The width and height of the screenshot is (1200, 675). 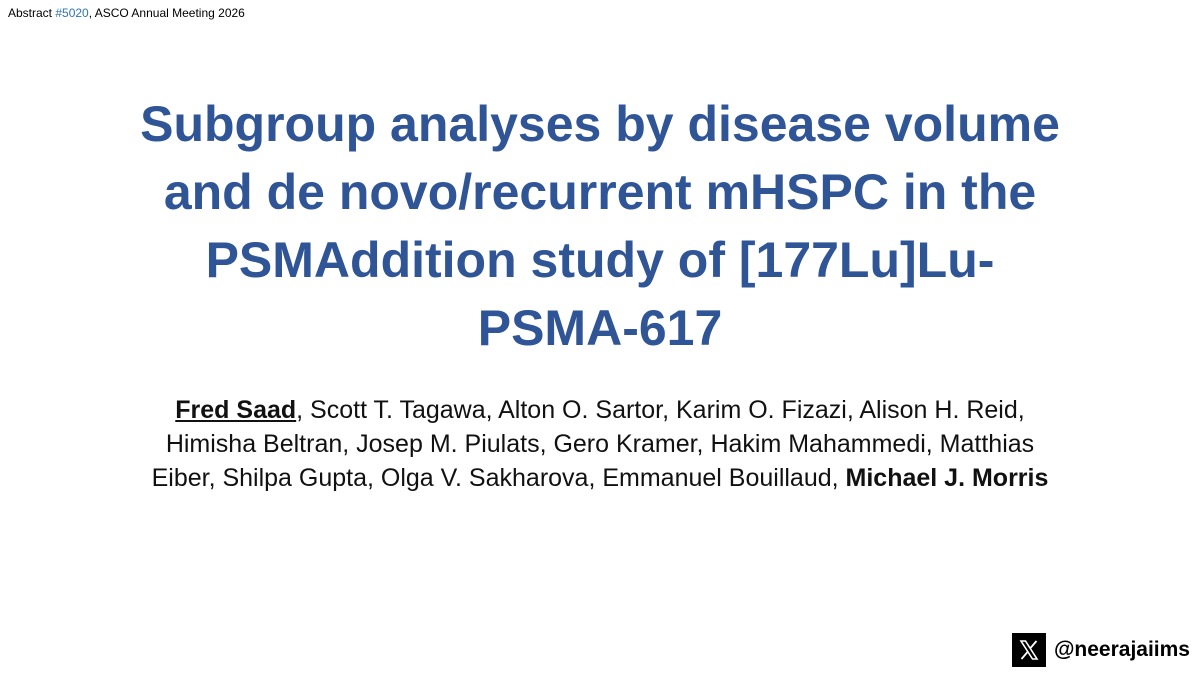 I want to click on header-text: , ASCO Annual Meeting 2026, so click(x=166, y=13).